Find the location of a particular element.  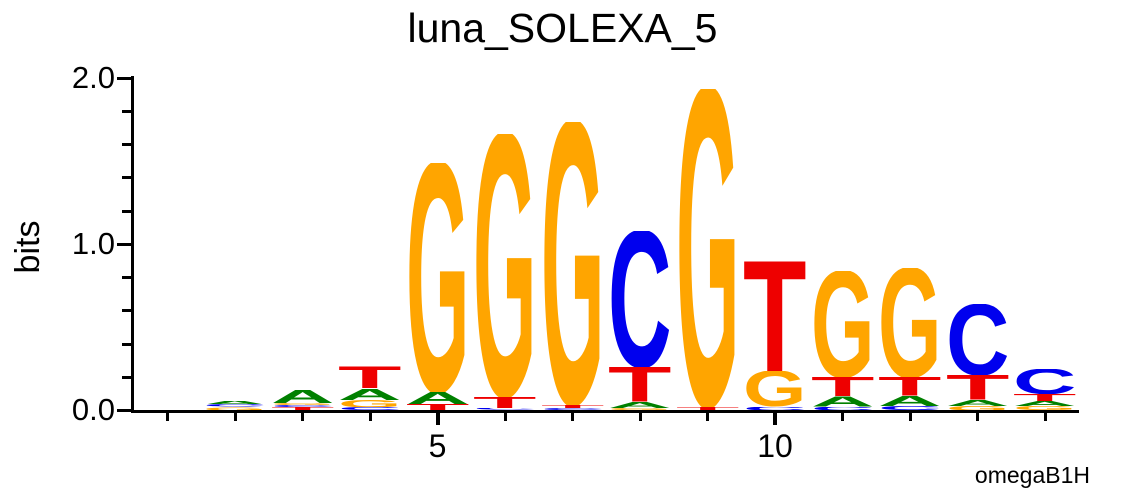

x-axis-major-tick is located at coordinates (775, 419).